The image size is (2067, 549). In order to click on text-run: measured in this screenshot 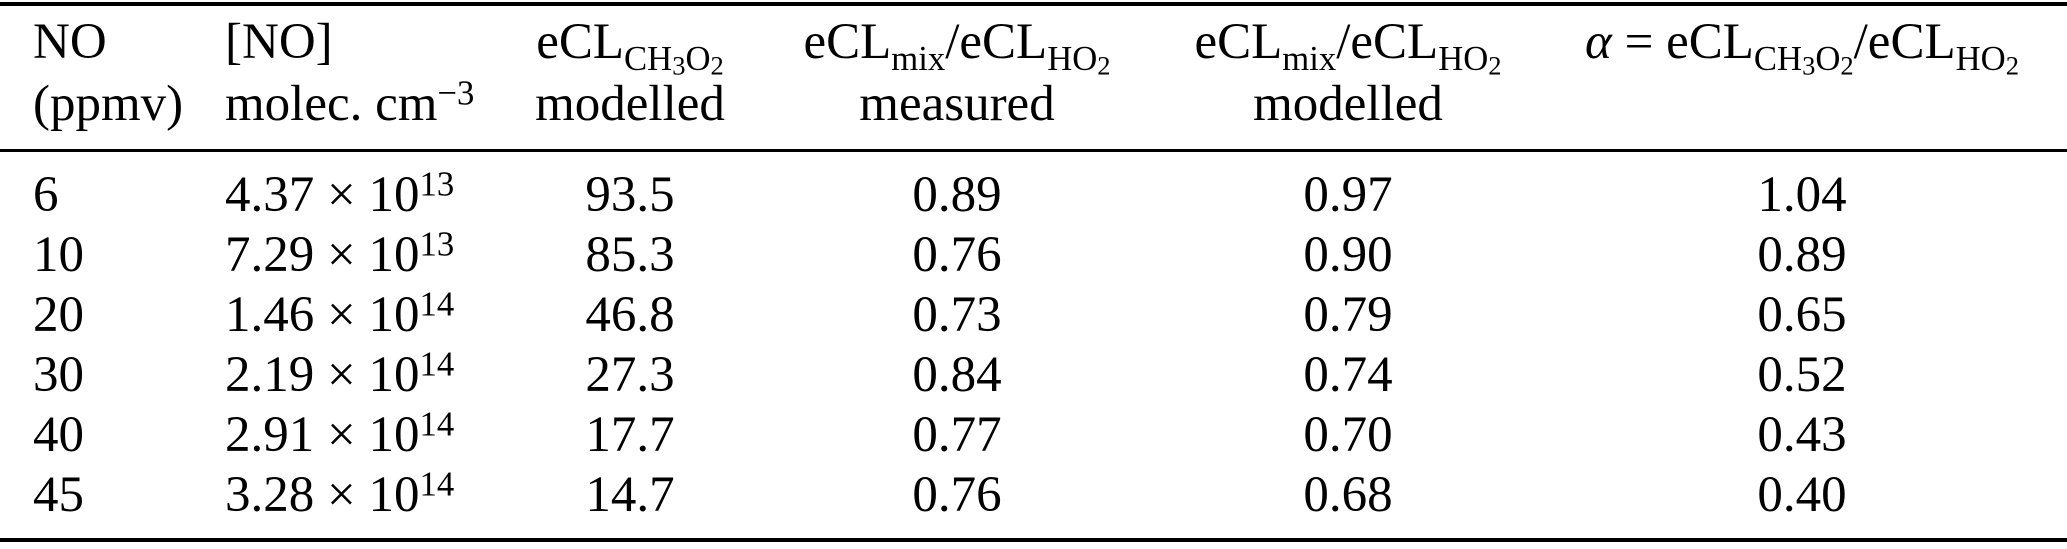, I will do `click(957, 104)`.